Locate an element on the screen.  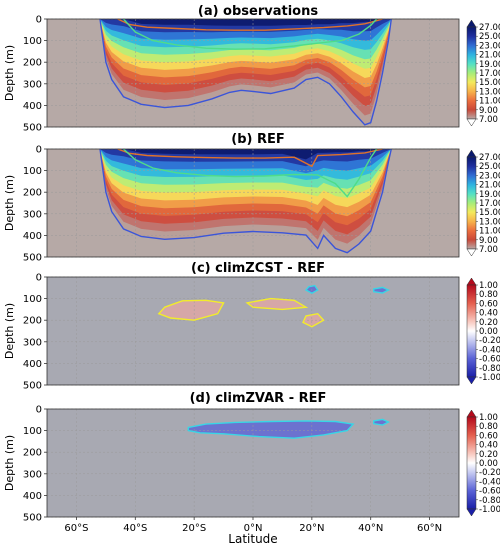
colorbar-label: 0.20 is located at coordinates (488, 455).